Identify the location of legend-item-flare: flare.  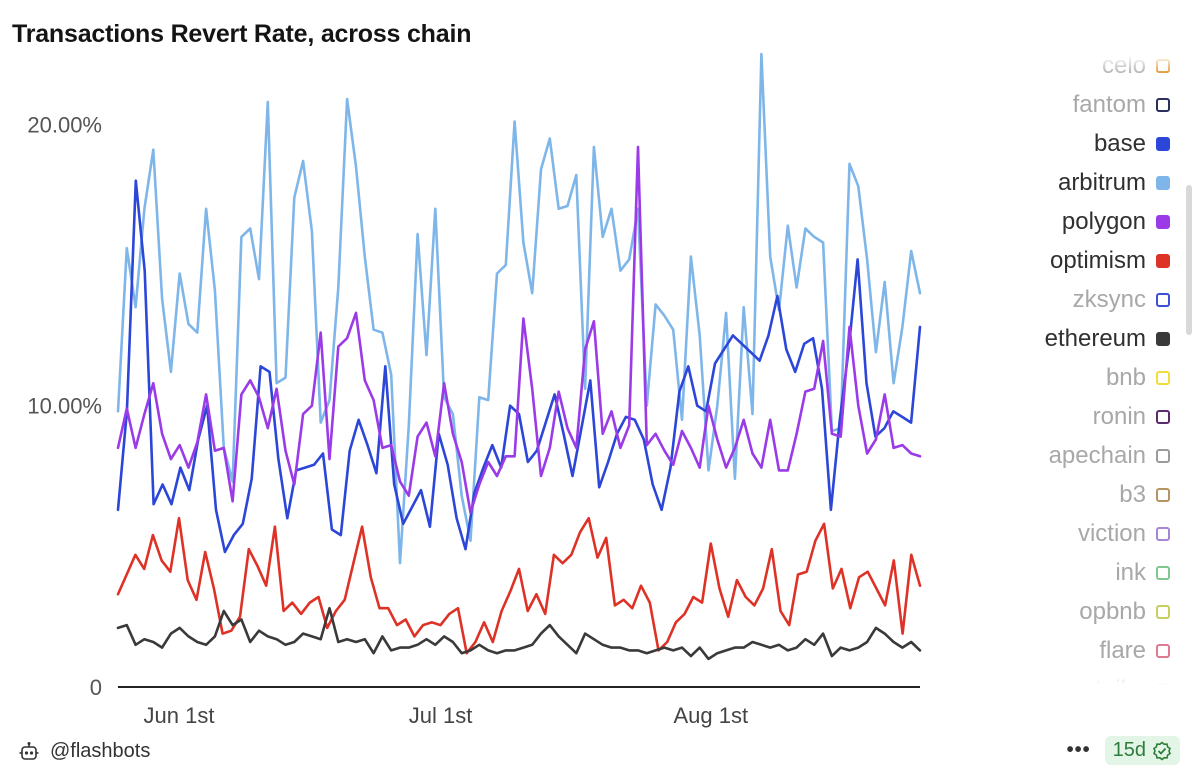
(1045, 650).